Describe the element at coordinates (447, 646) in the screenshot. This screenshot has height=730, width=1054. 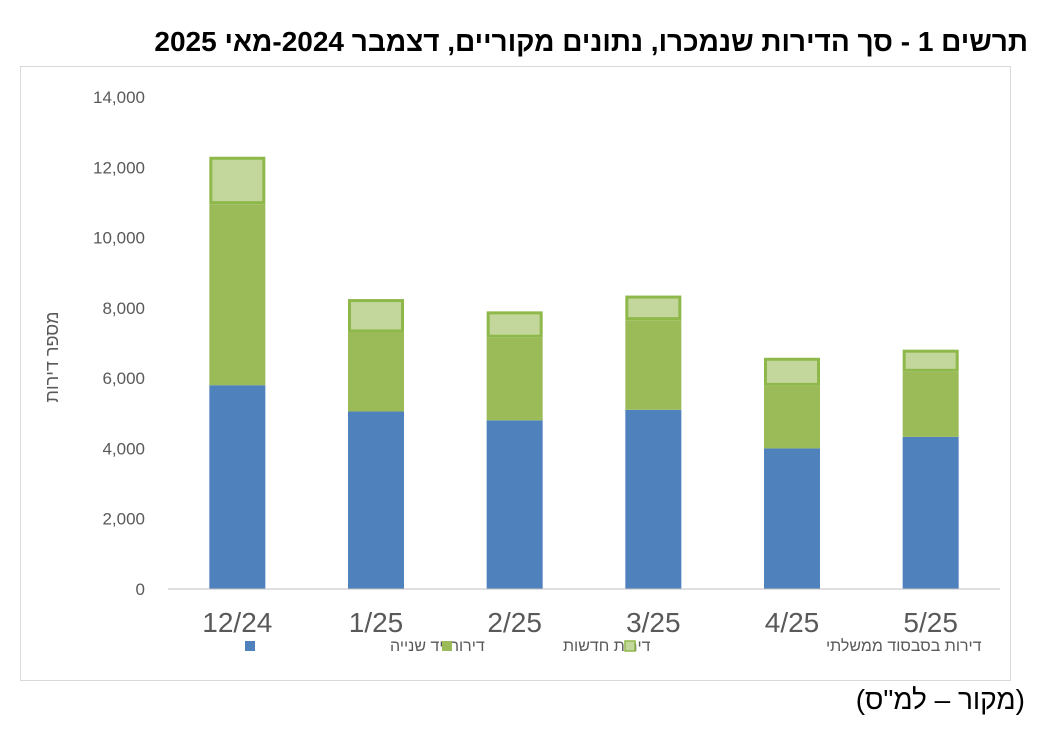
I see `legend-new-swatch` at that location.